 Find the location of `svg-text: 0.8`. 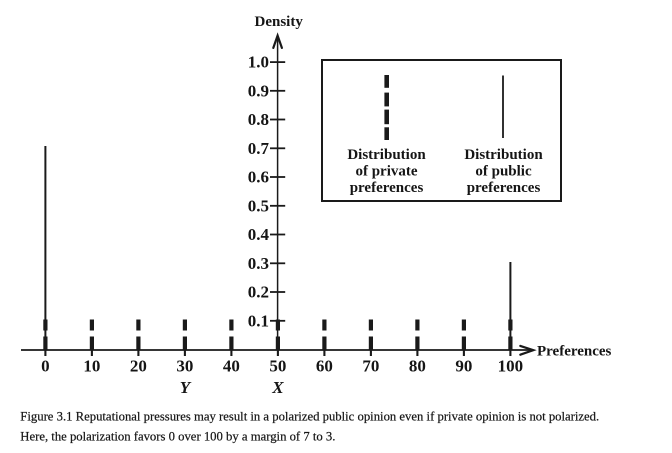

svg-text: 0.8 is located at coordinates (258, 119).